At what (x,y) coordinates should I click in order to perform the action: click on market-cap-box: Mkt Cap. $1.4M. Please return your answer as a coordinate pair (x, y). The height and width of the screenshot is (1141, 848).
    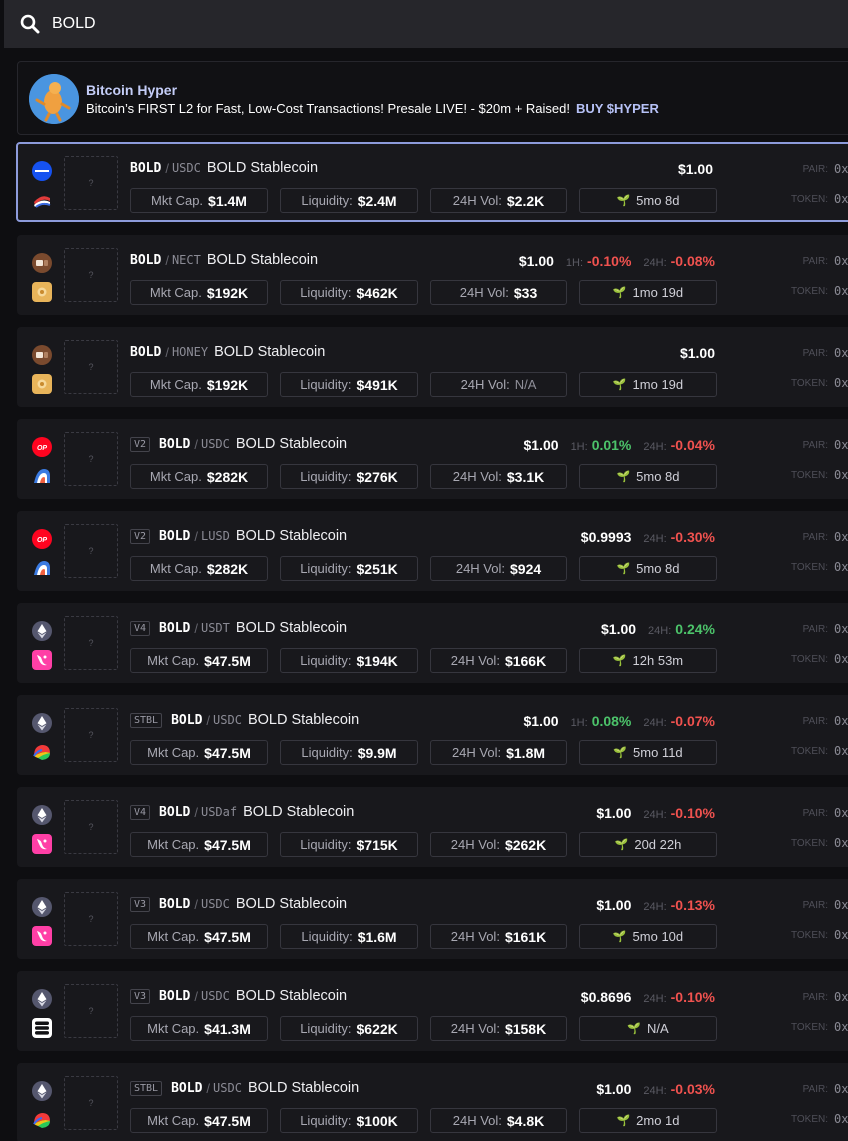
    Looking at the image, I should click on (199, 200).